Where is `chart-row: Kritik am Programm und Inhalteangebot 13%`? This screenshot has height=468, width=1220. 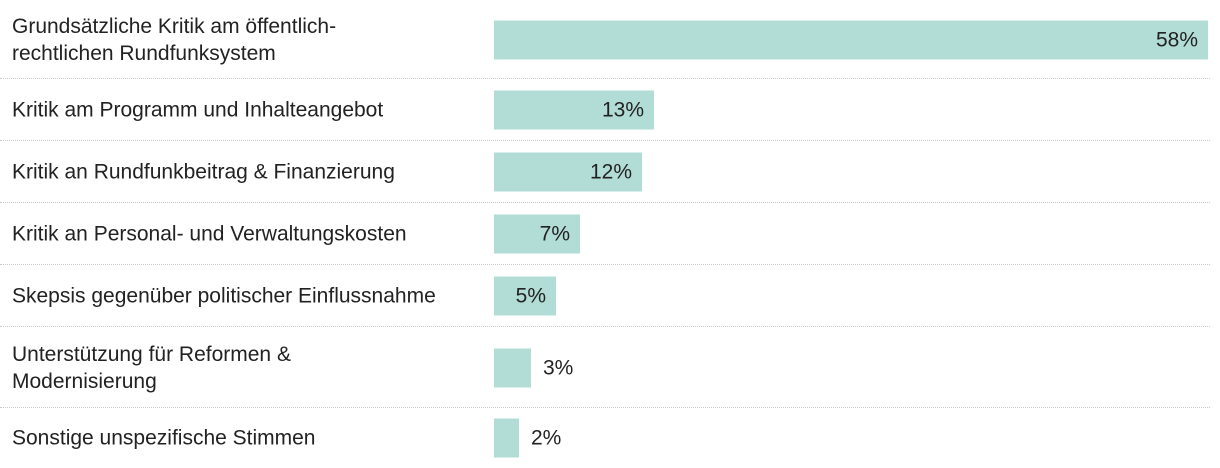 chart-row: Kritik am Programm und Inhalteangebot 13% is located at coordinates (605, 110).